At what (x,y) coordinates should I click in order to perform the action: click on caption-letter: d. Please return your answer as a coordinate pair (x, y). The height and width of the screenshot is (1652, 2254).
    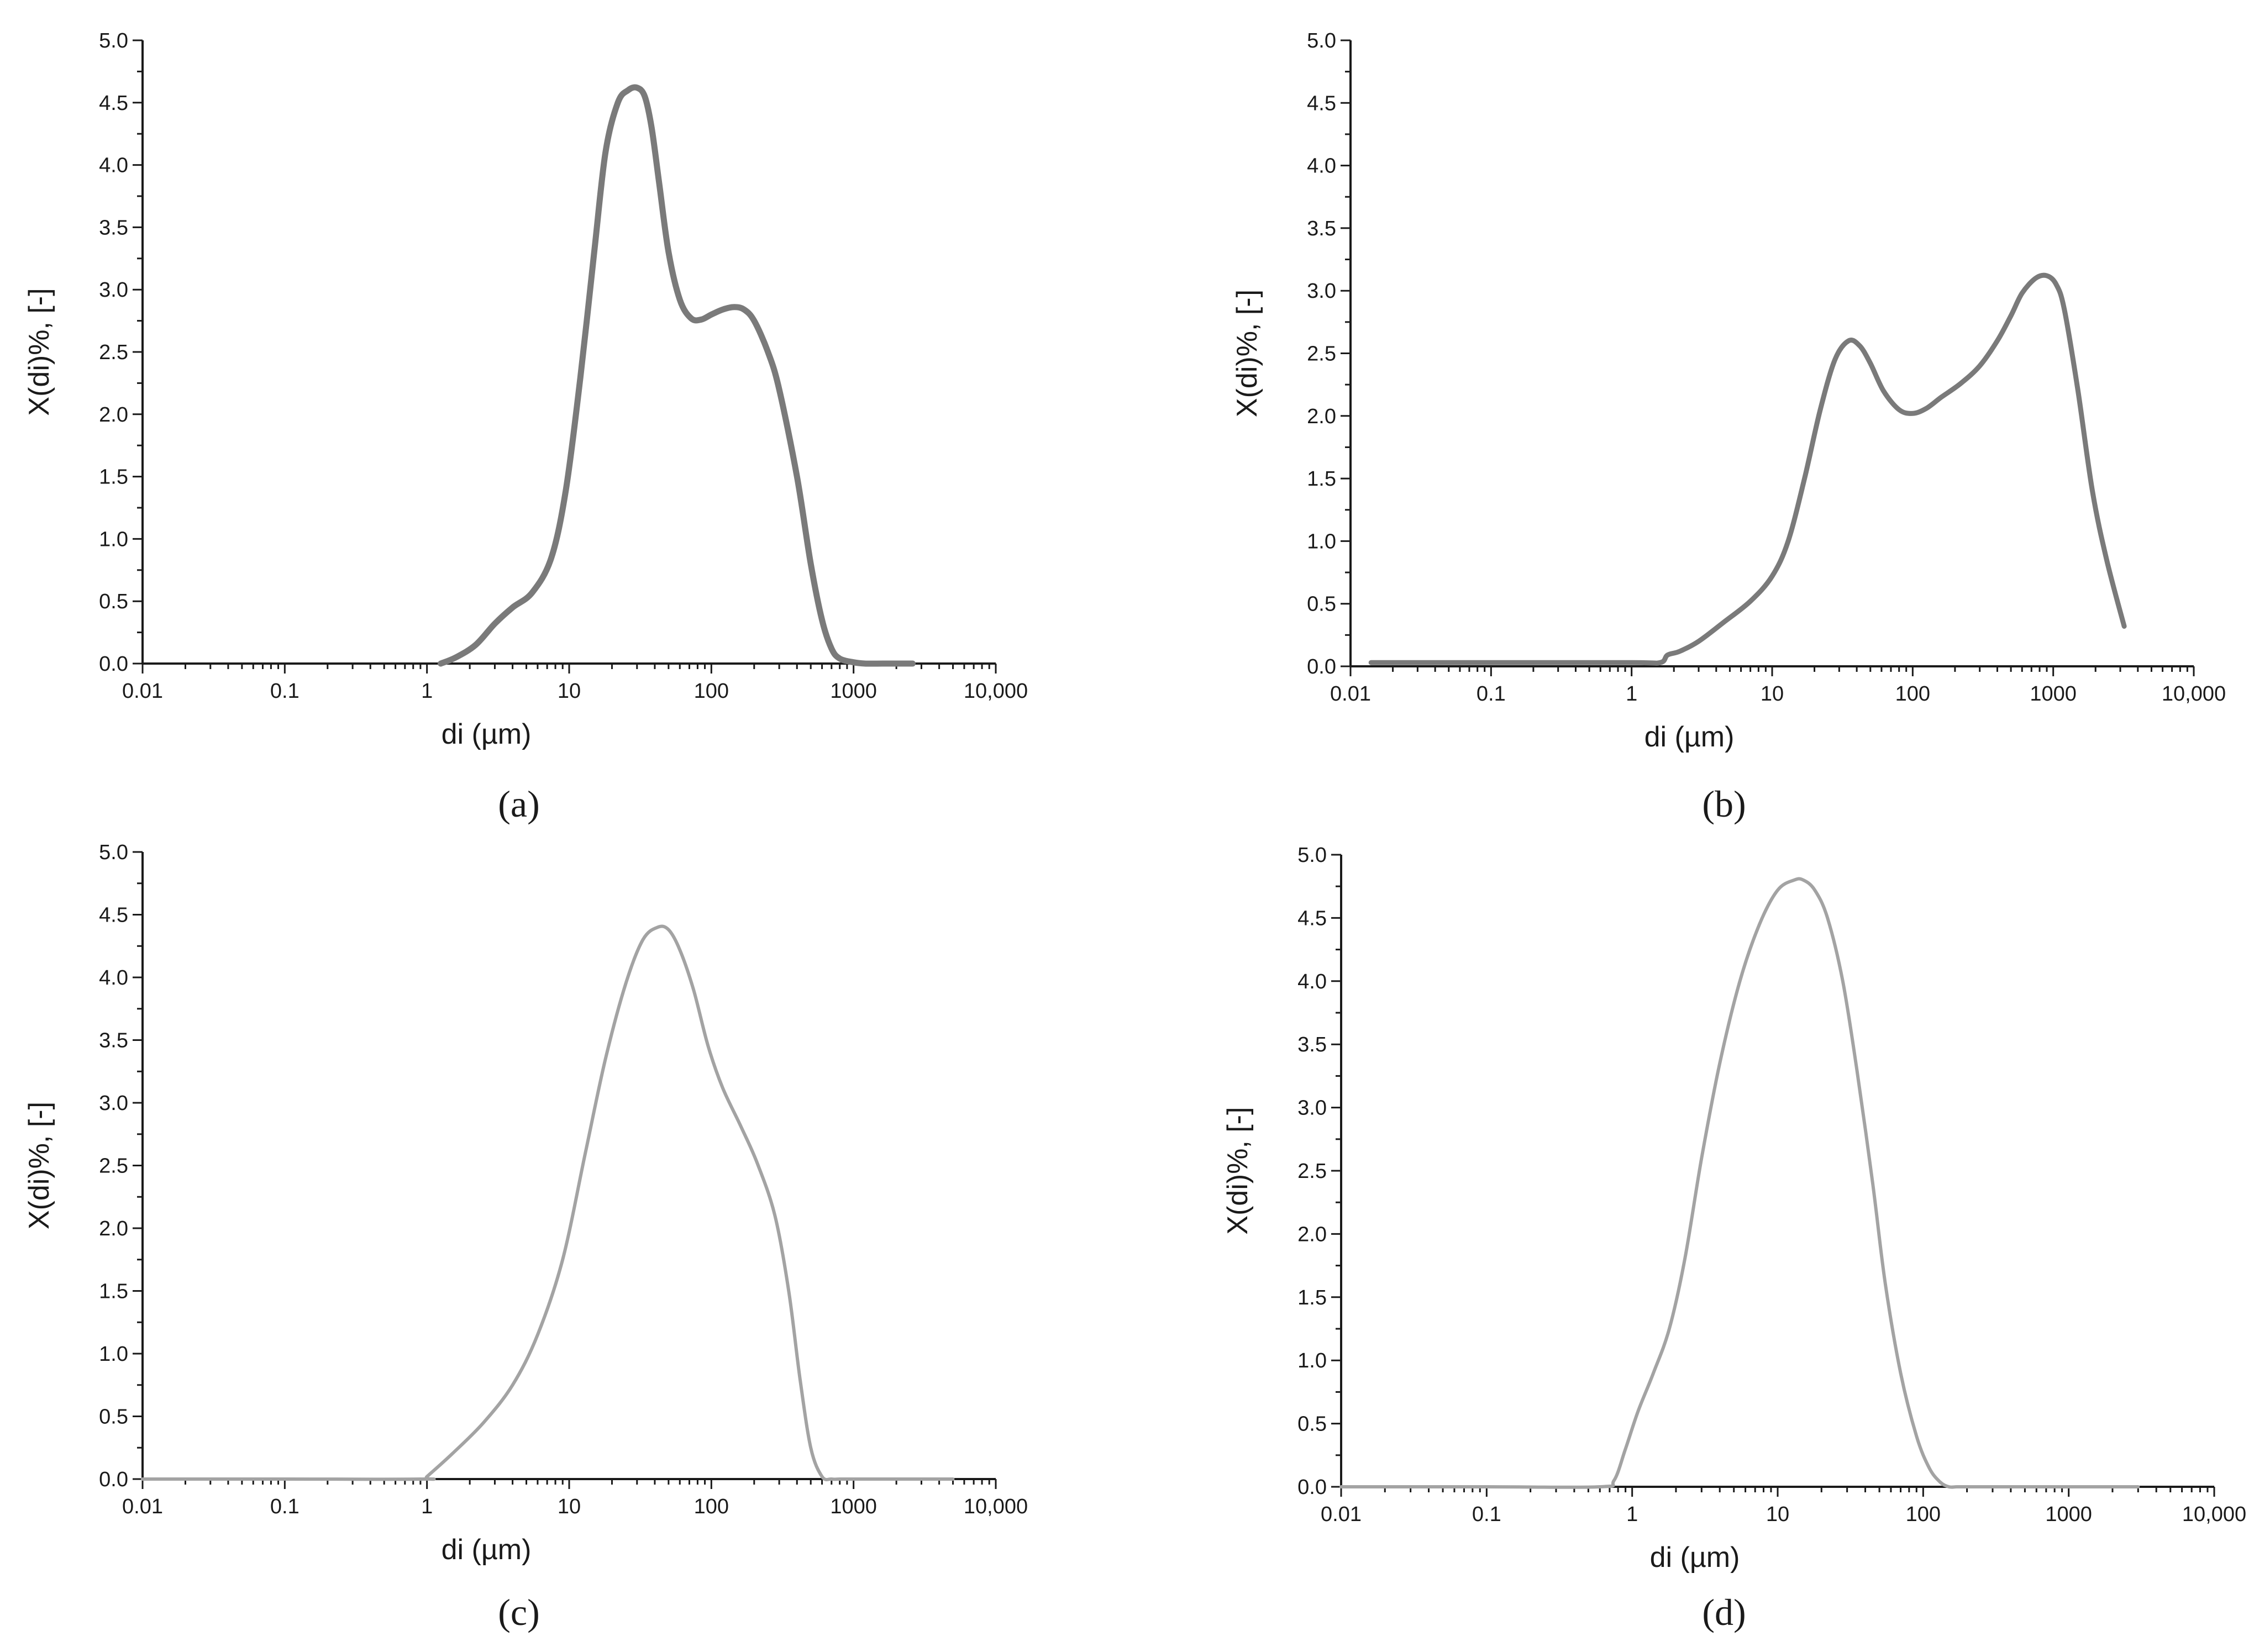
    Looking at the image, I should click on (1724, 1612).